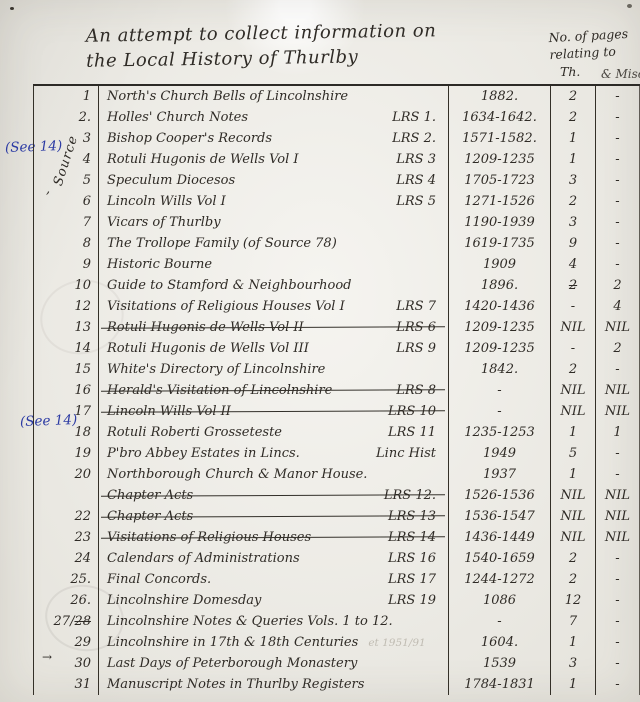 This screenshot has height=702, width=640. I want to click on row-number-cell: 10, so click(65, 285).